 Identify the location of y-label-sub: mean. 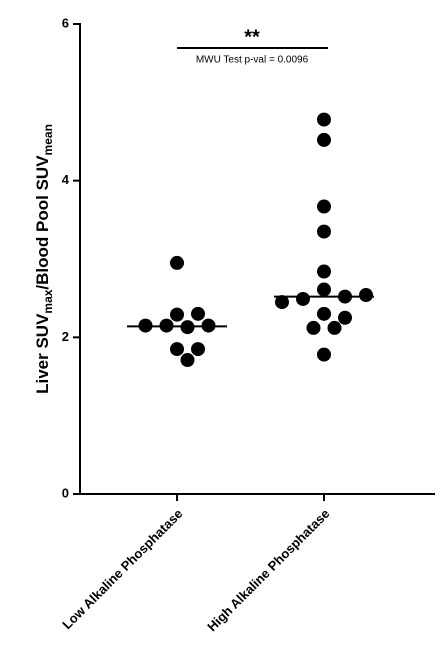
(48, 139).